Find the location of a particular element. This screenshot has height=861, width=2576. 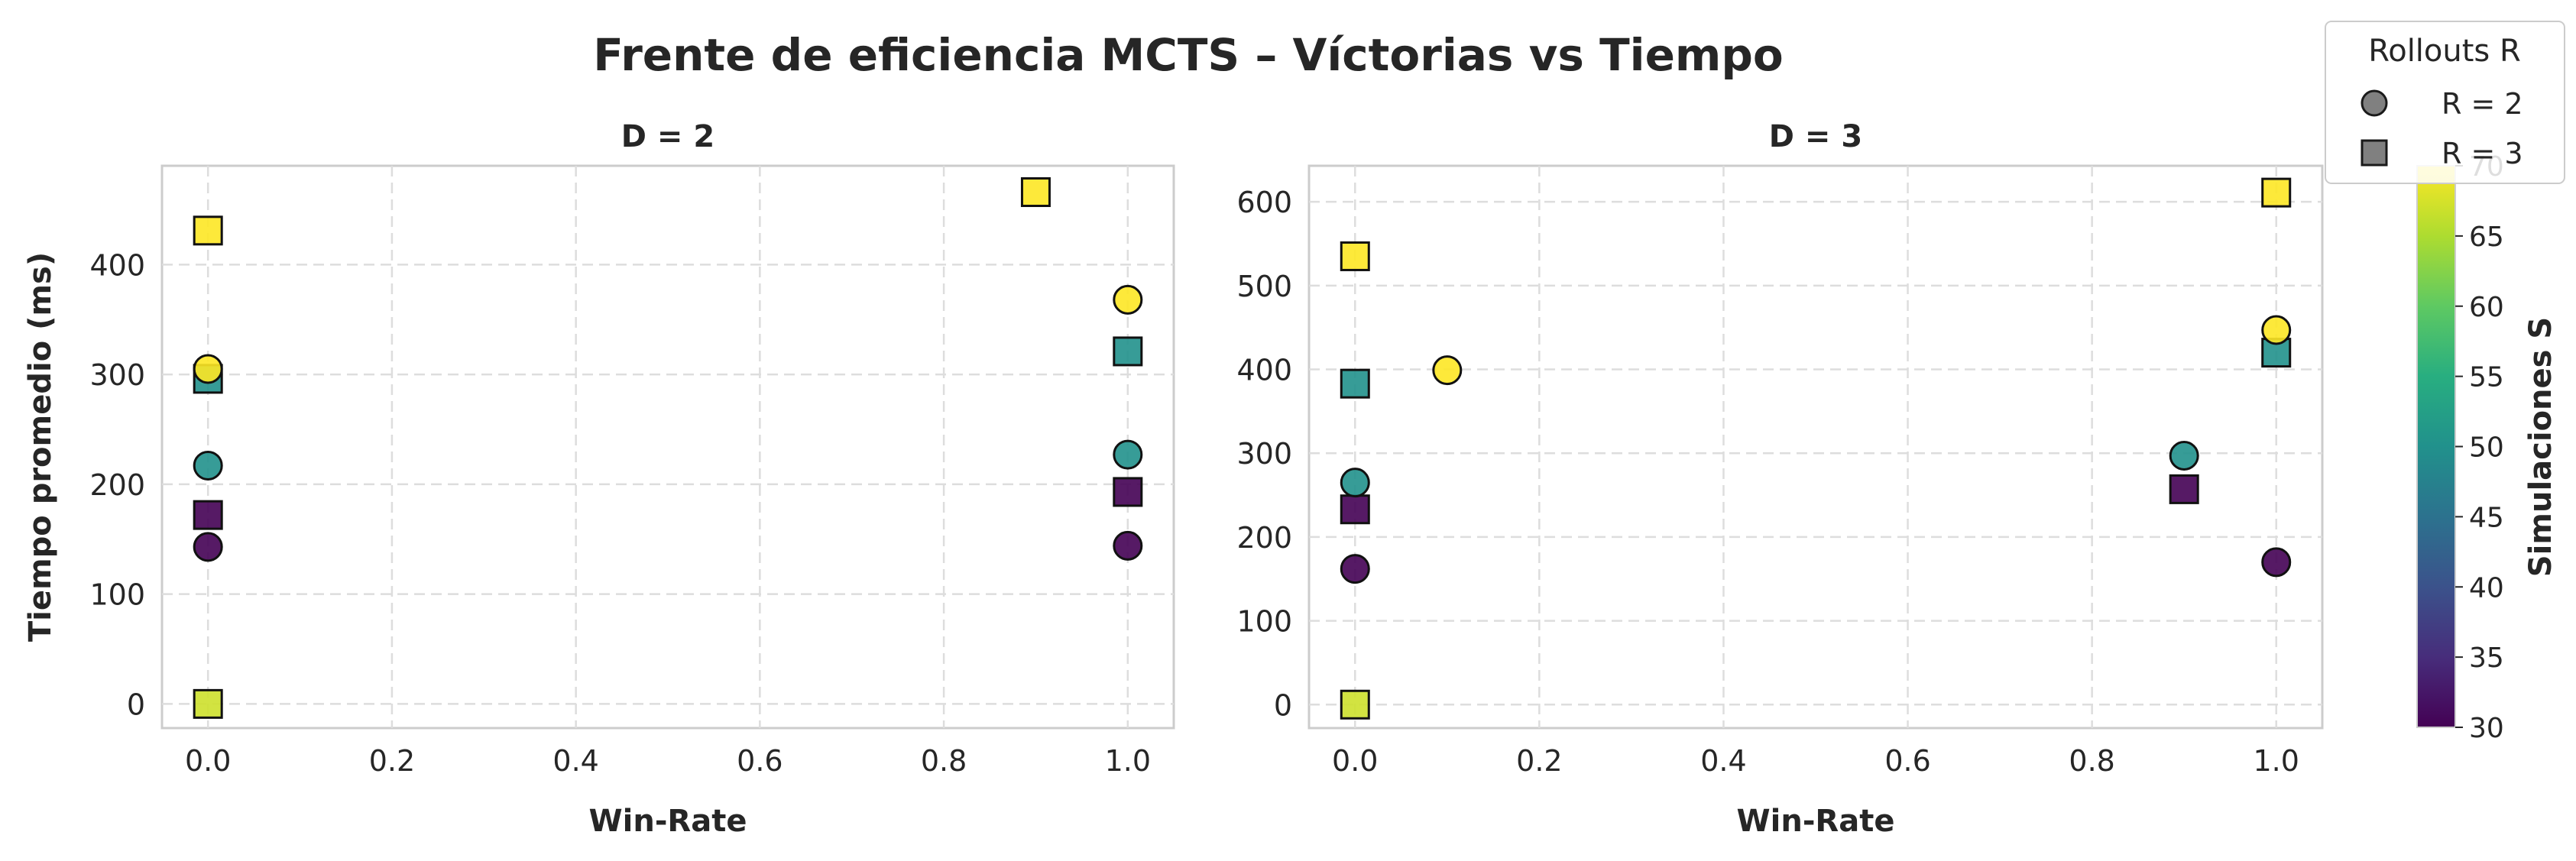

legend-title: Rollouts R is located at coordinates (2444, 51).